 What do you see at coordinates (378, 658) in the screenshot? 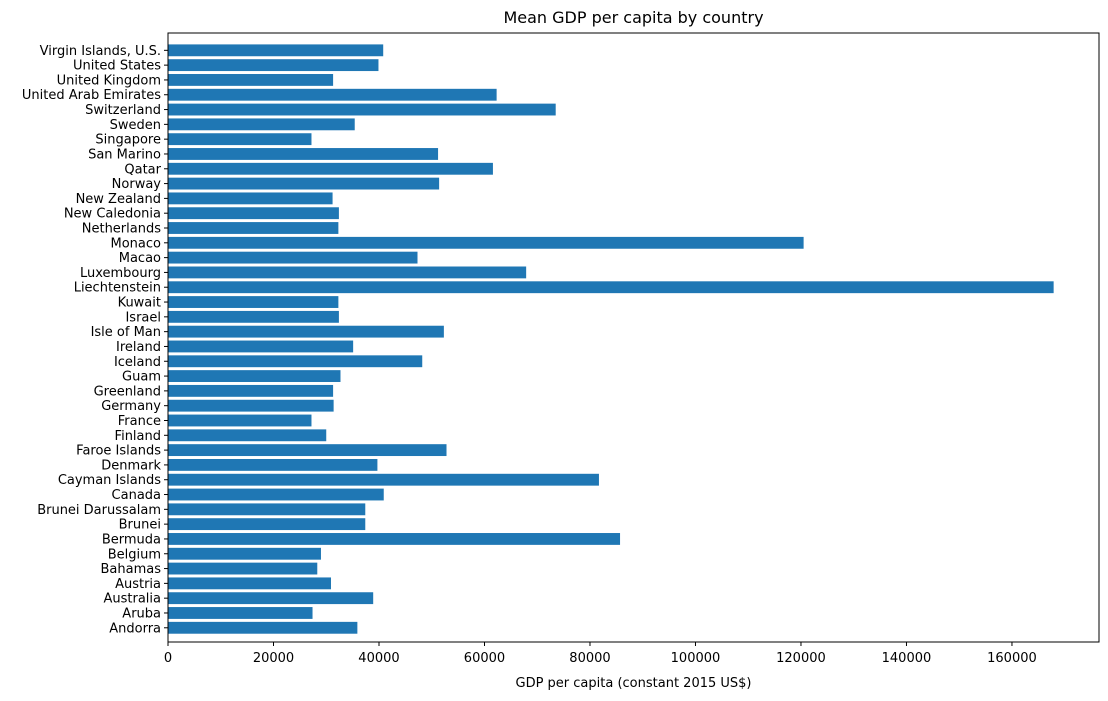
I see `x-tick-label: 40000` at bounding box center [378, 658].